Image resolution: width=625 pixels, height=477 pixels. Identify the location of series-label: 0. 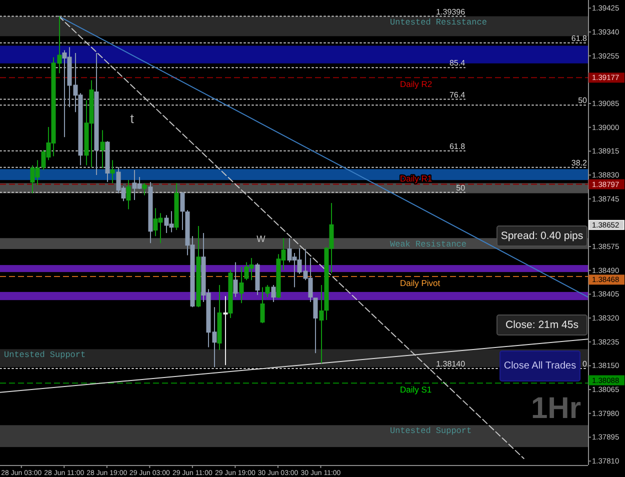
(585, 364).